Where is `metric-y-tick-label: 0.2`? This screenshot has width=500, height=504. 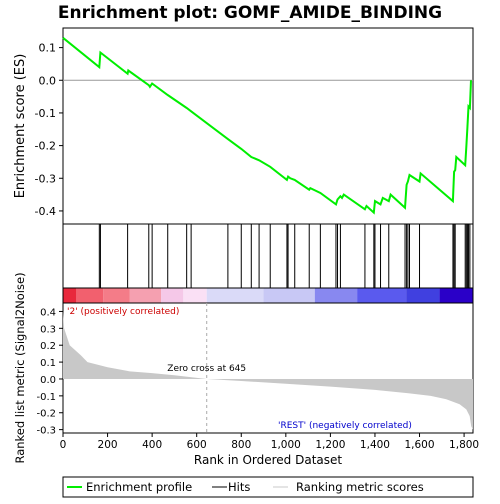 metric-y-tick-label: 0.2 is located at coordinates (48, 346).